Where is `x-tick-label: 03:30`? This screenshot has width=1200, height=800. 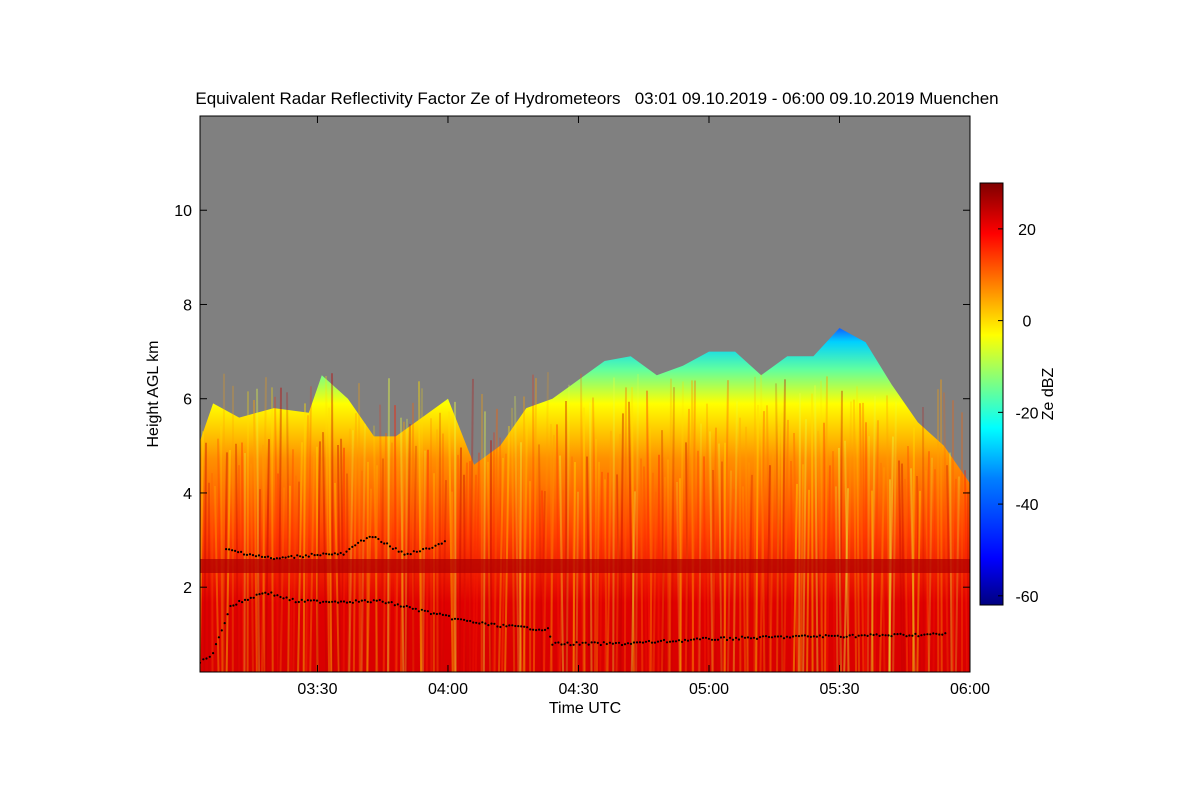
x-tick-label: 03:30 is located at coordinates (317, 689).